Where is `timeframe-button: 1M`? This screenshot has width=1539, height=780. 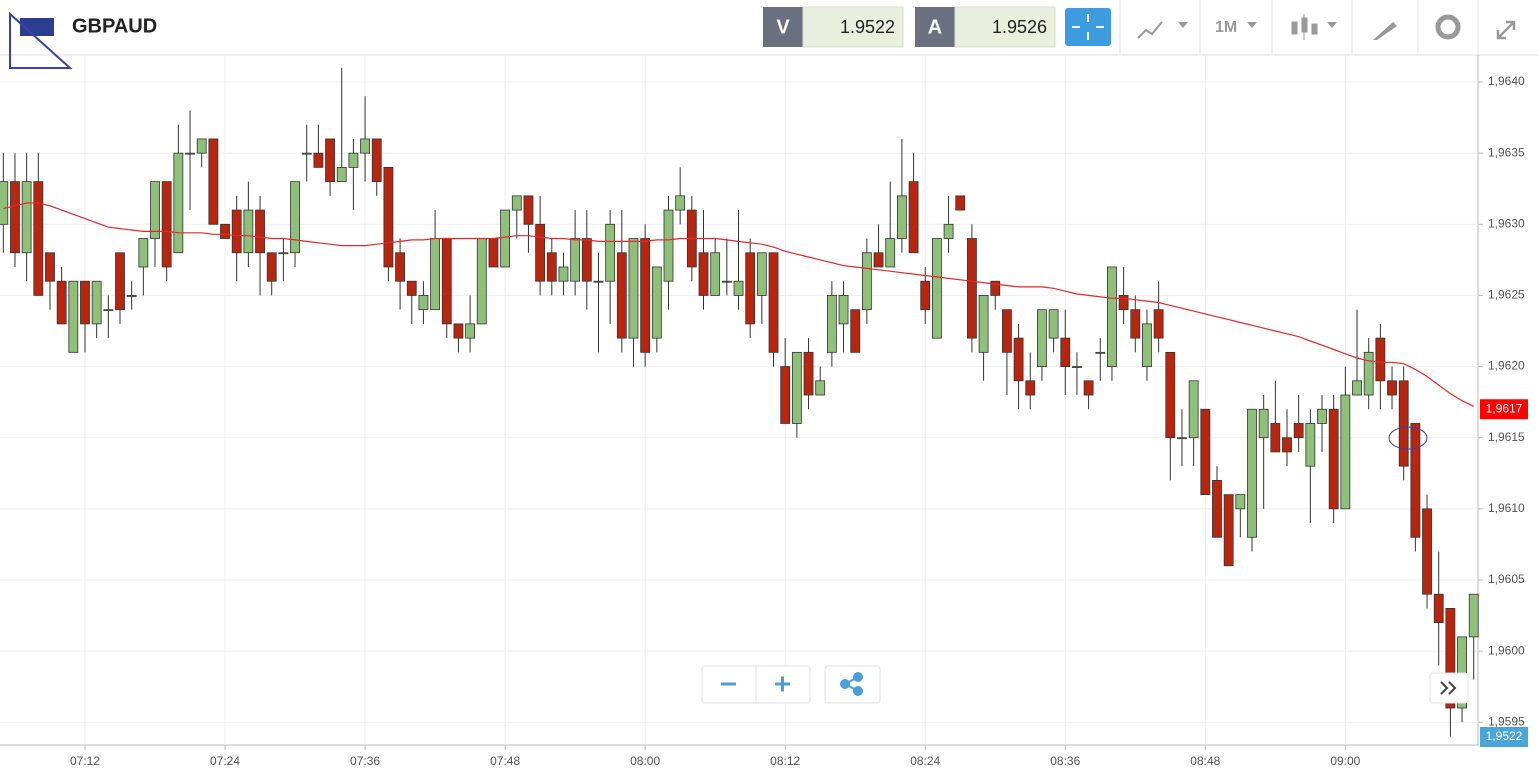
timeframe-button: 1M is located at coordinates (1226, 27).